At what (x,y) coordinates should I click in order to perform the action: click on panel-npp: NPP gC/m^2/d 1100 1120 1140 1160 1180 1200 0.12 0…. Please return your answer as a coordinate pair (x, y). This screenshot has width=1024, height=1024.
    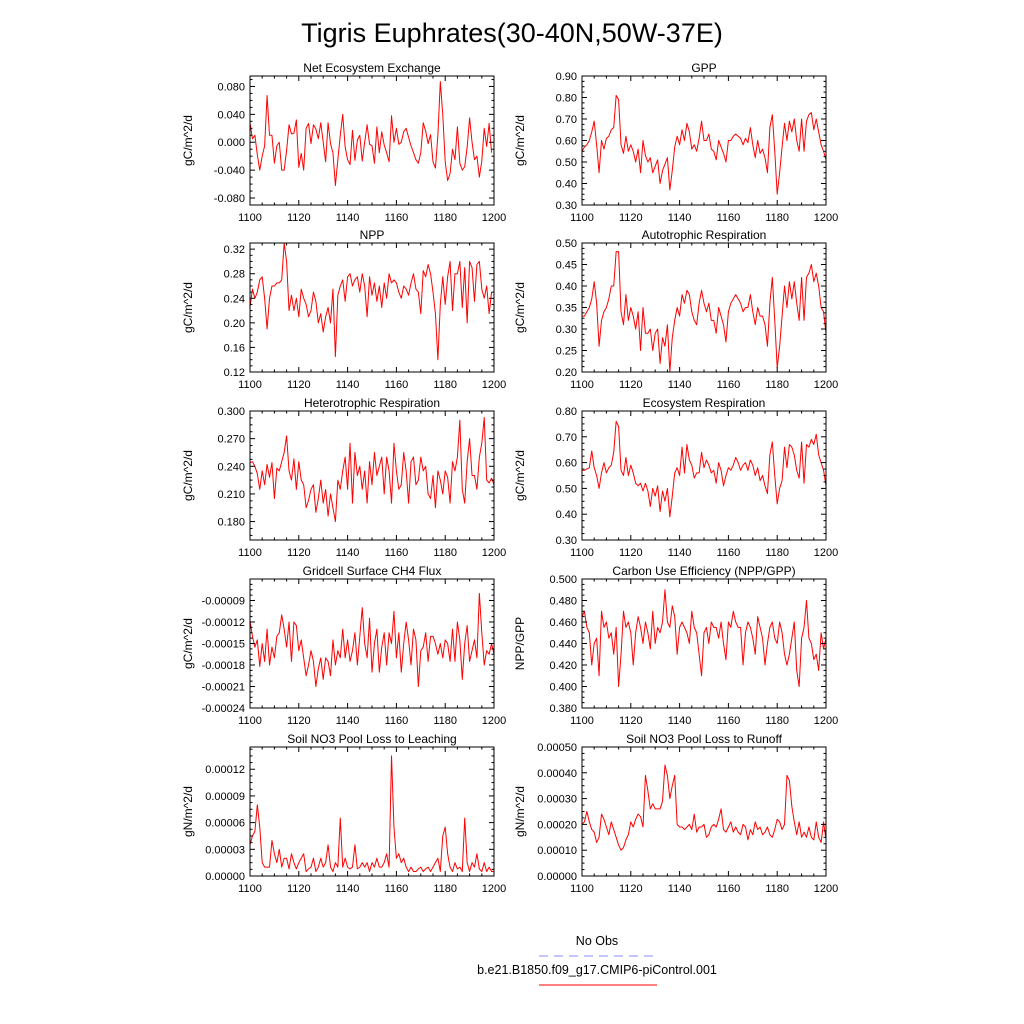
    Looking at the image, I should click on (343, 309).